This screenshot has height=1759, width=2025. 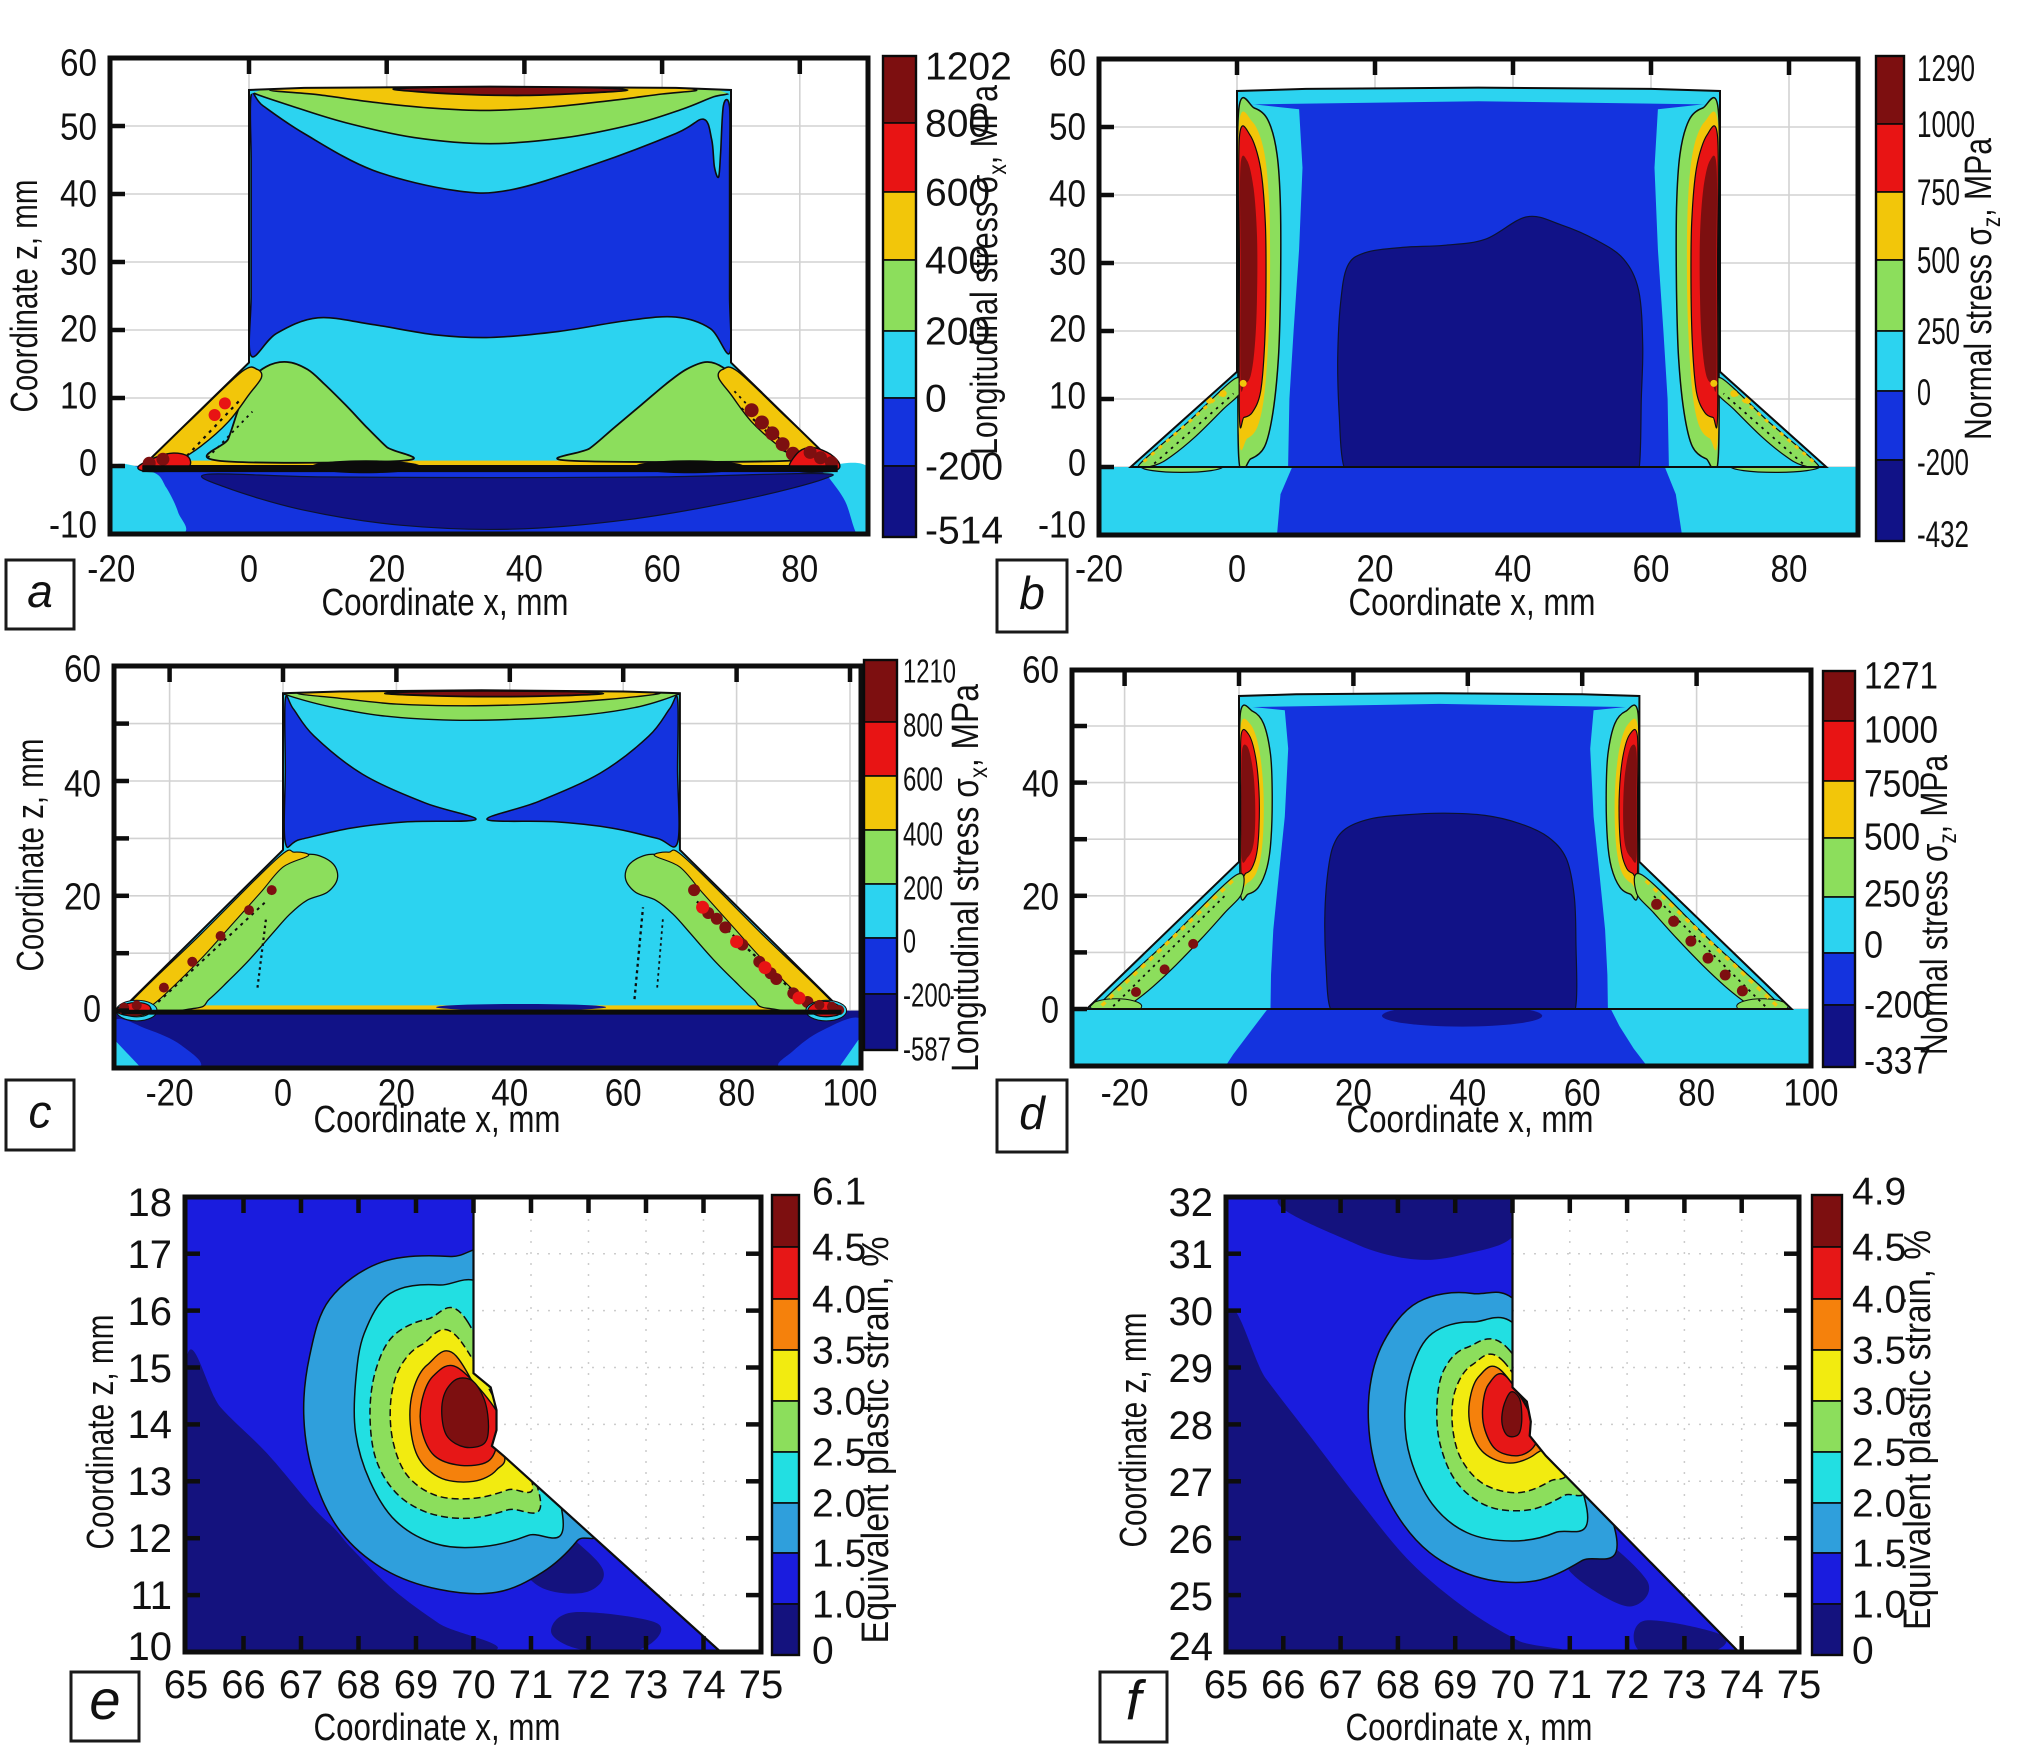 I want to click on svg-text: -10, so click(x=73, y=525).